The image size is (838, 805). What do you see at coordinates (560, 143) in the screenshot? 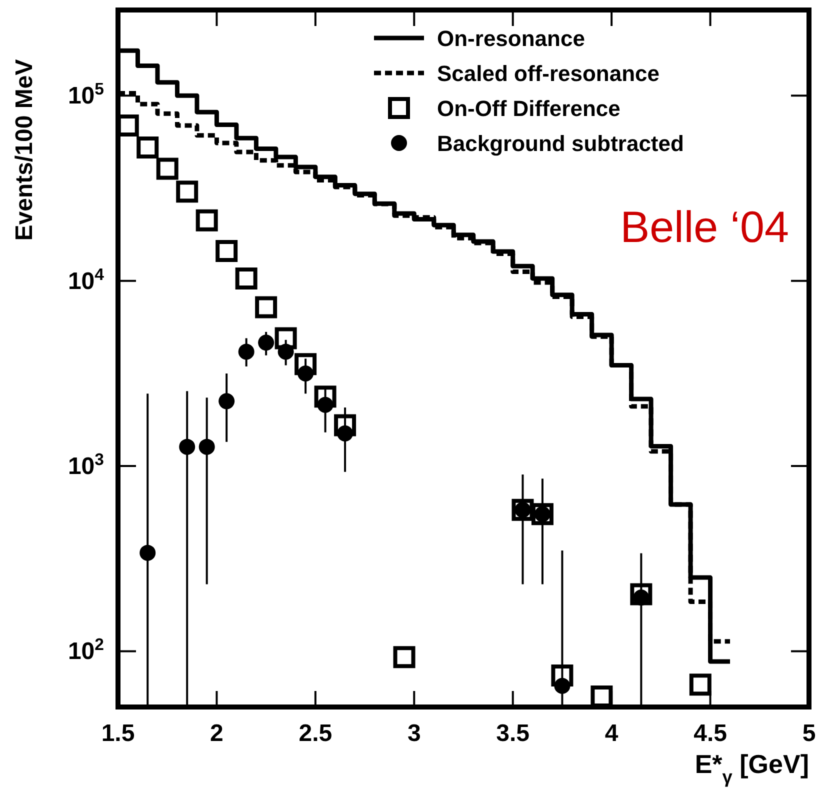
I see `legend-label: Background subtracted` at bounding box center [560, 143].